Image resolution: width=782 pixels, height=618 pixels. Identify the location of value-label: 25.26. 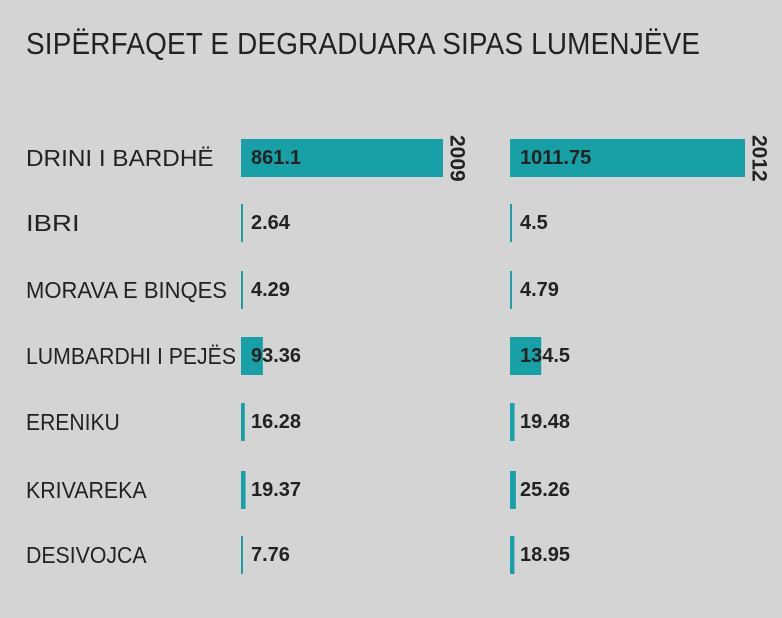
(545, 490).